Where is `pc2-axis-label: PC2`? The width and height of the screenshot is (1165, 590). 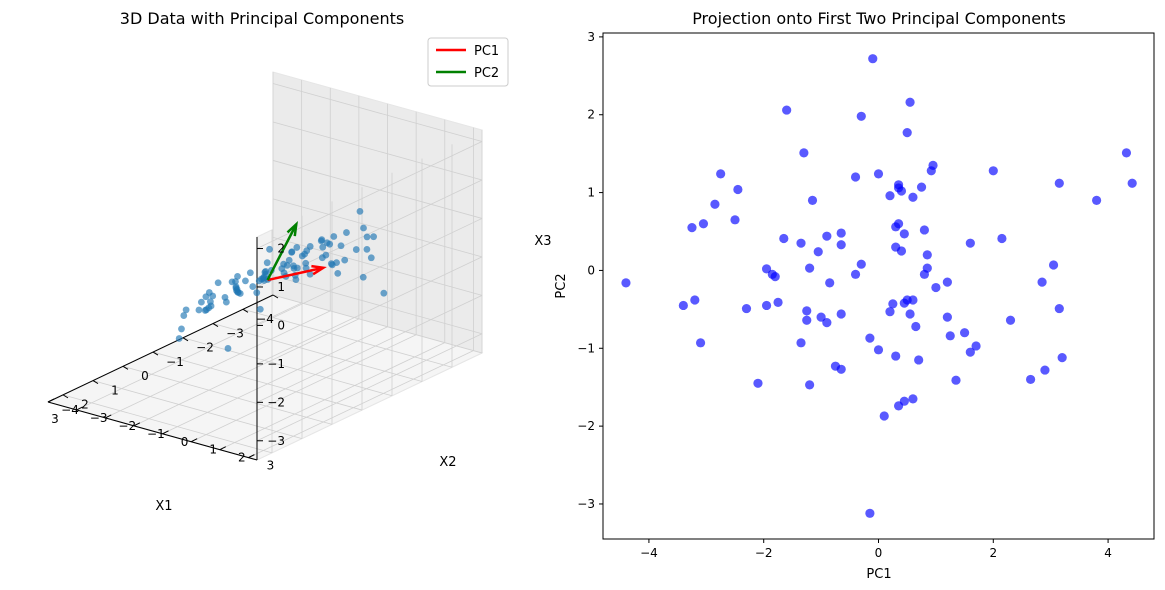 pc2-axis-label: PC2 is located at coordinates (561, 285).